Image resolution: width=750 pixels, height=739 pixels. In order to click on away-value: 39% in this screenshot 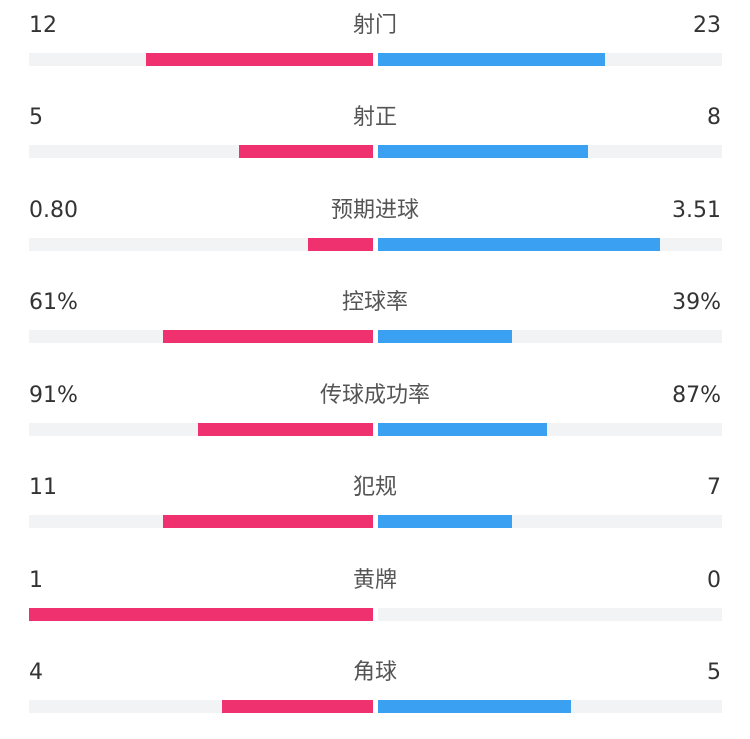, I will do `click(696, 302)`.